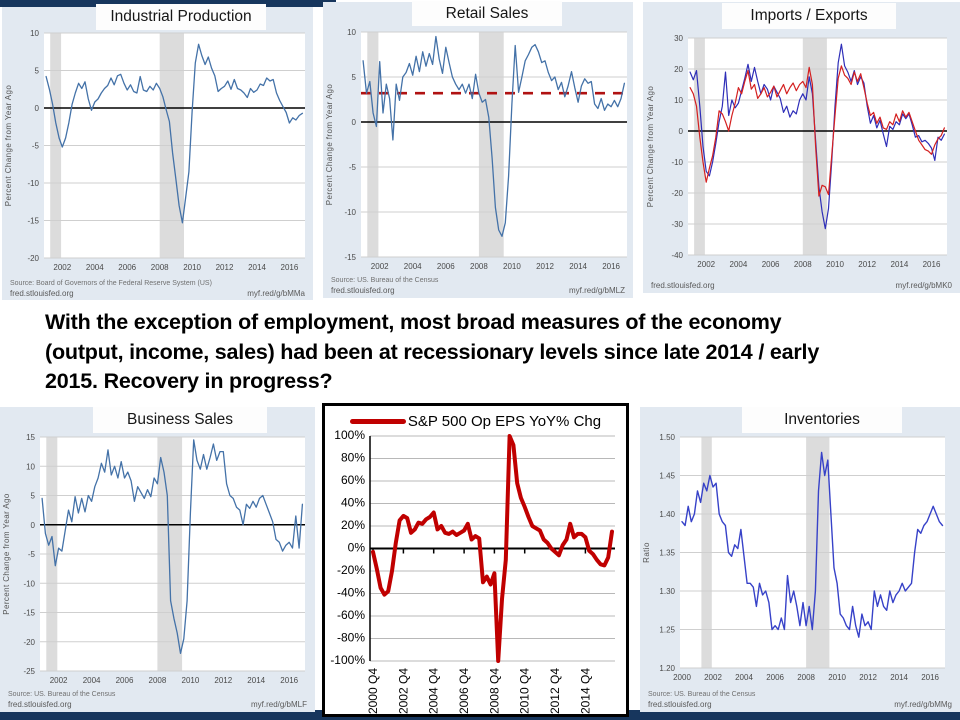  I want to click on svg-text: 1.20, so click(667, 668).